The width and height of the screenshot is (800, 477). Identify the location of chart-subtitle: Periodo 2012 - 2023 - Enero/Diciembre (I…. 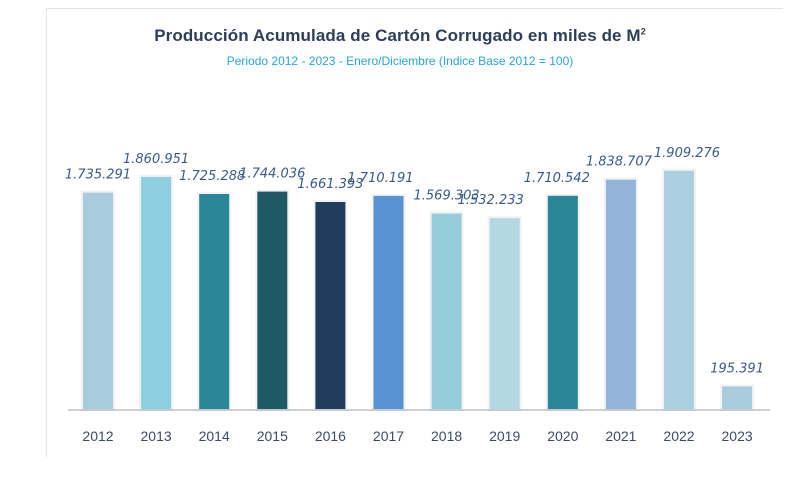
(400, 61).